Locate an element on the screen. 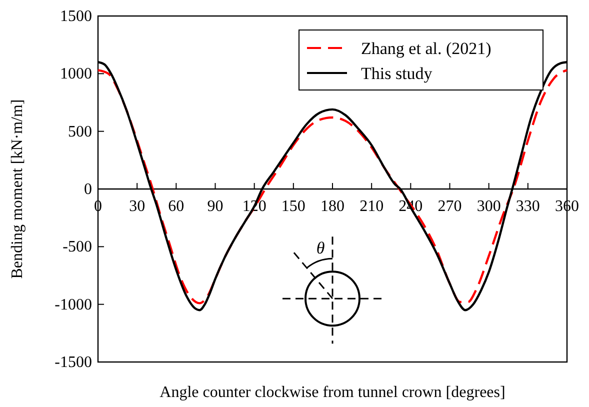  y-tick-label: 1500 is located at coordinates (76, 16).